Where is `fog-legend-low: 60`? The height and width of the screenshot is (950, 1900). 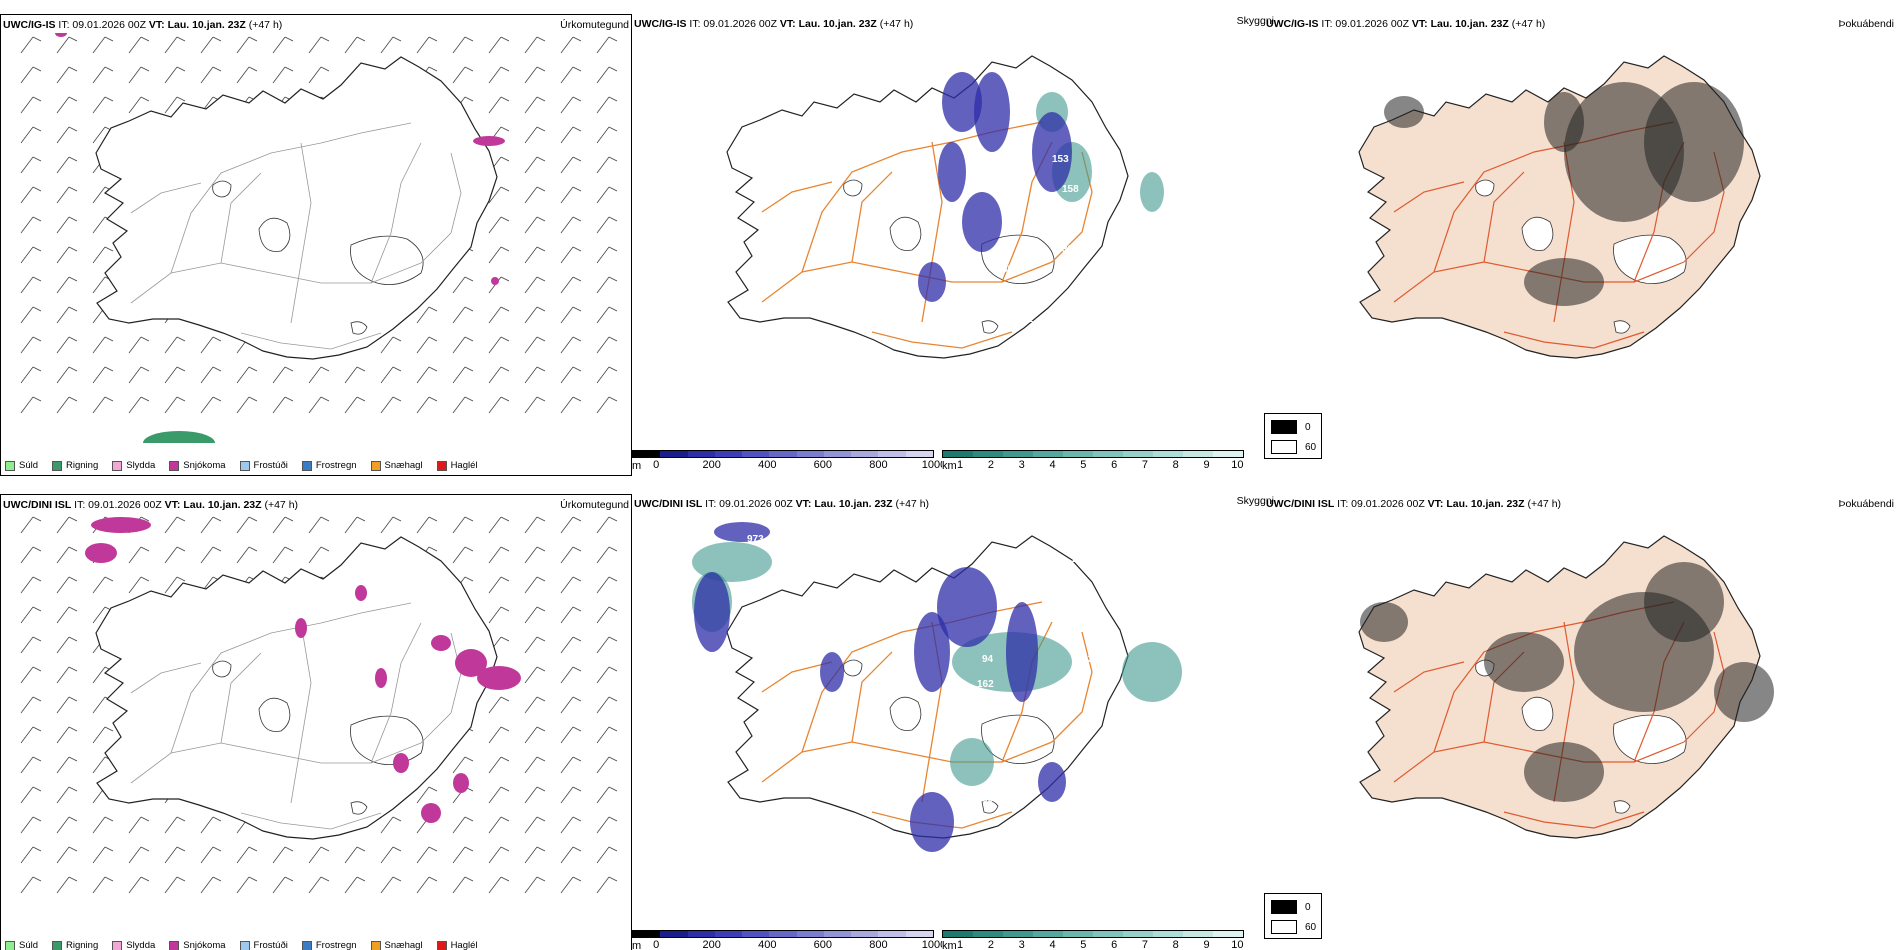 fog-legend-low: 60 is located at coordinates (1293, 447).